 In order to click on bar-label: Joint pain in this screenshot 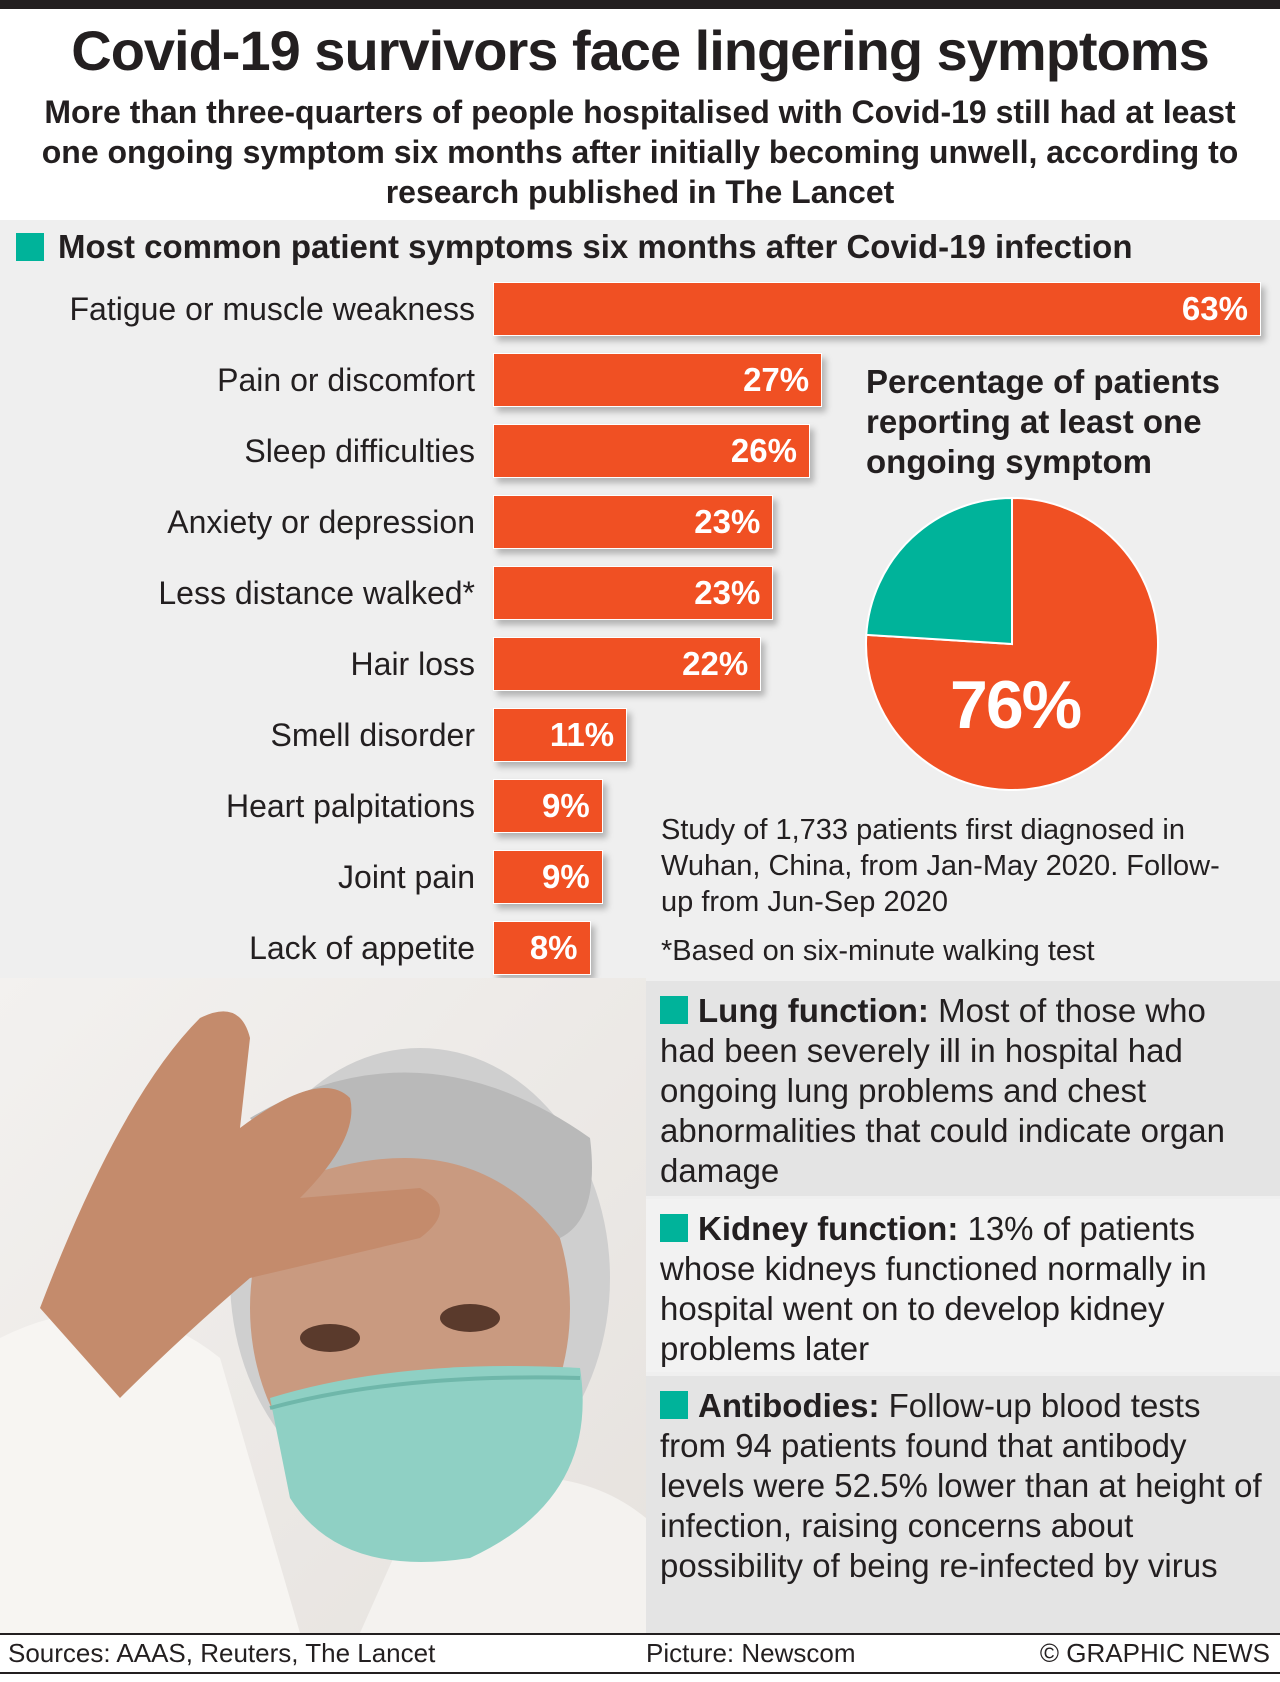, I will do `click(406, 877)`.